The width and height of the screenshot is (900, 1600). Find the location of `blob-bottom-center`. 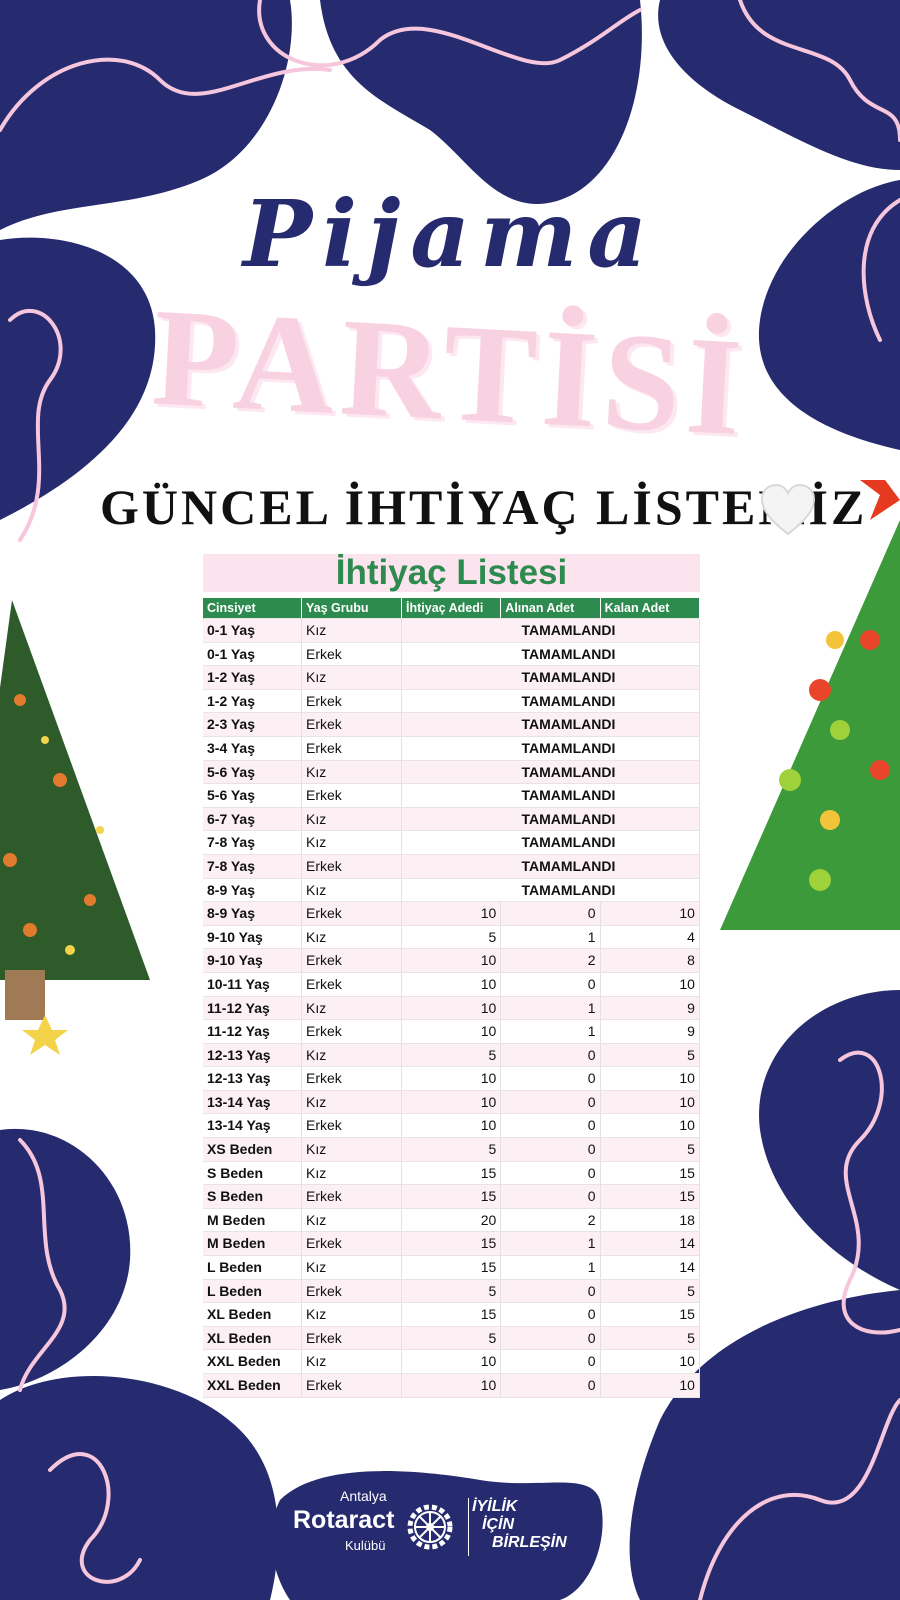

blob-bottom-center is located at coordinates (437, 1535).